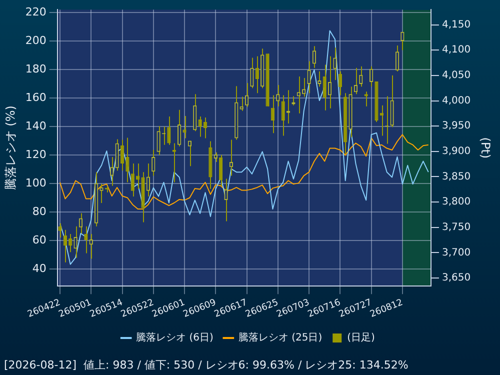 The width and height of the screenshot is (500, 375). Describe the element at coordinates (39, 239) in the screenshot. I see `y-tick-label: 60` at that location.